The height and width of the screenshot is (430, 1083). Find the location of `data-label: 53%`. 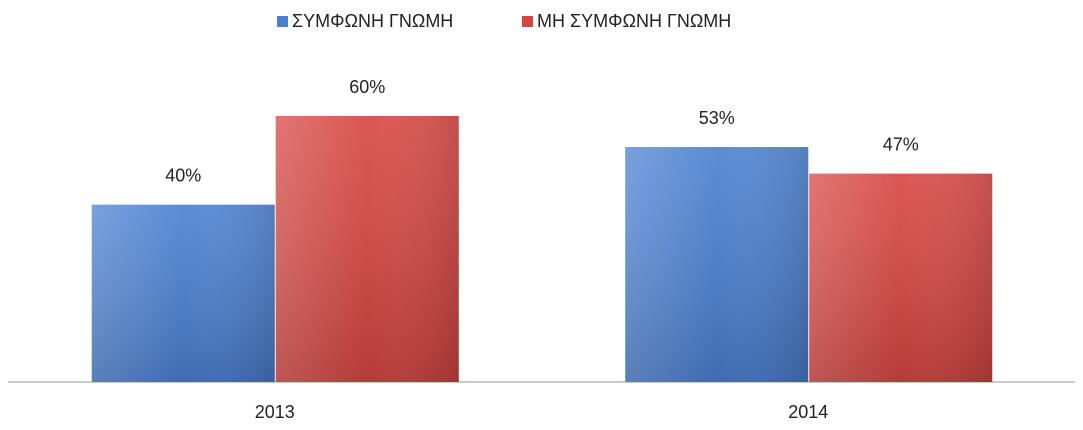

data-label: 53% is located at coordinates (717, 118).